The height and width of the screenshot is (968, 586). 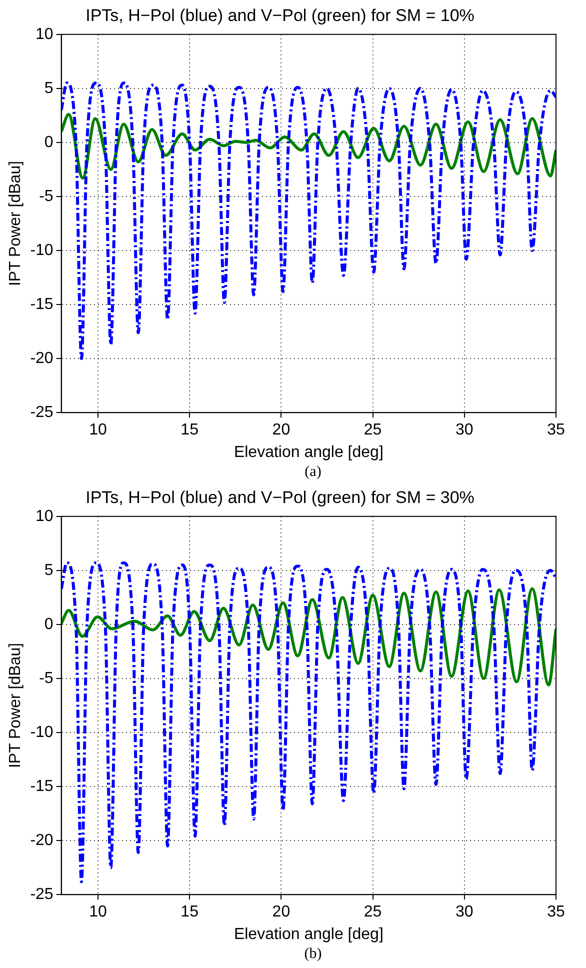 I want to click on text: (a), so click(x=313, y=472).